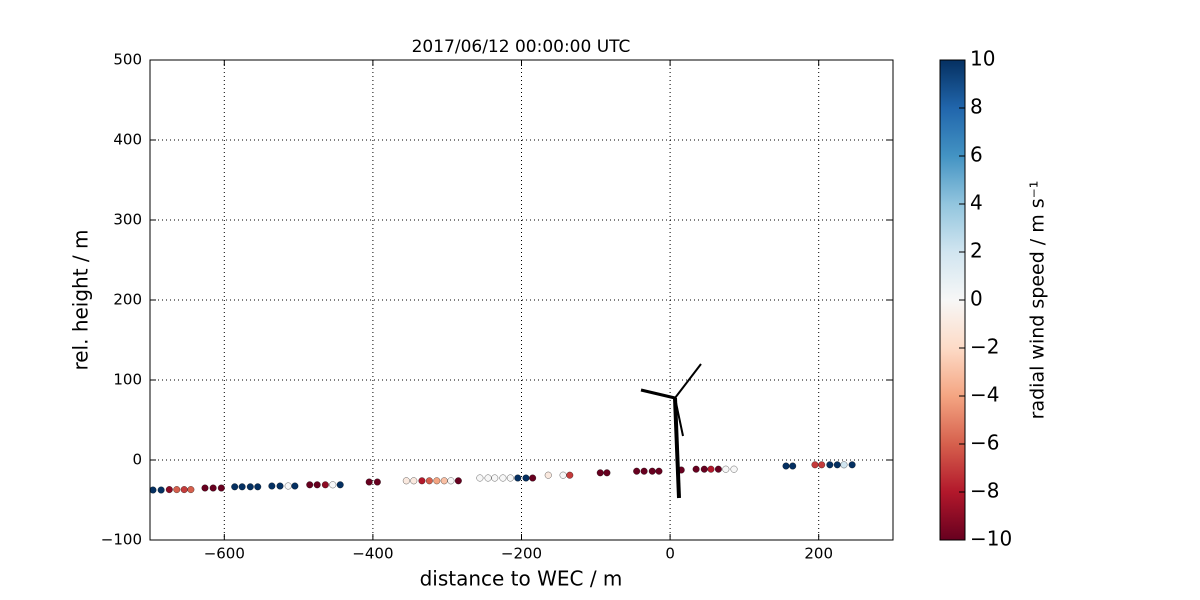 The height and width of the screenshot is (600, 1200). What do you see at coordinates (127, 220) in the screenshot?
I see `y-tick-label: 300` at bounding box center [127, 220].